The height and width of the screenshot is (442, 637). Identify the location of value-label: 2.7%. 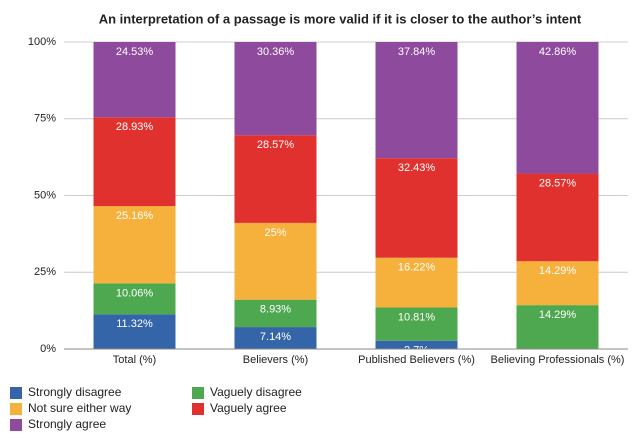
(416, 351).